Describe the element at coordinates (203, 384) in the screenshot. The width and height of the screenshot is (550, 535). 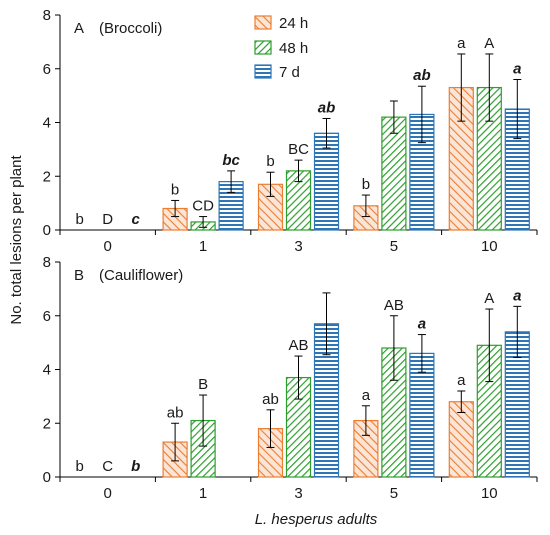
I see `panel-b-sig-letter-h48: B` at that location.